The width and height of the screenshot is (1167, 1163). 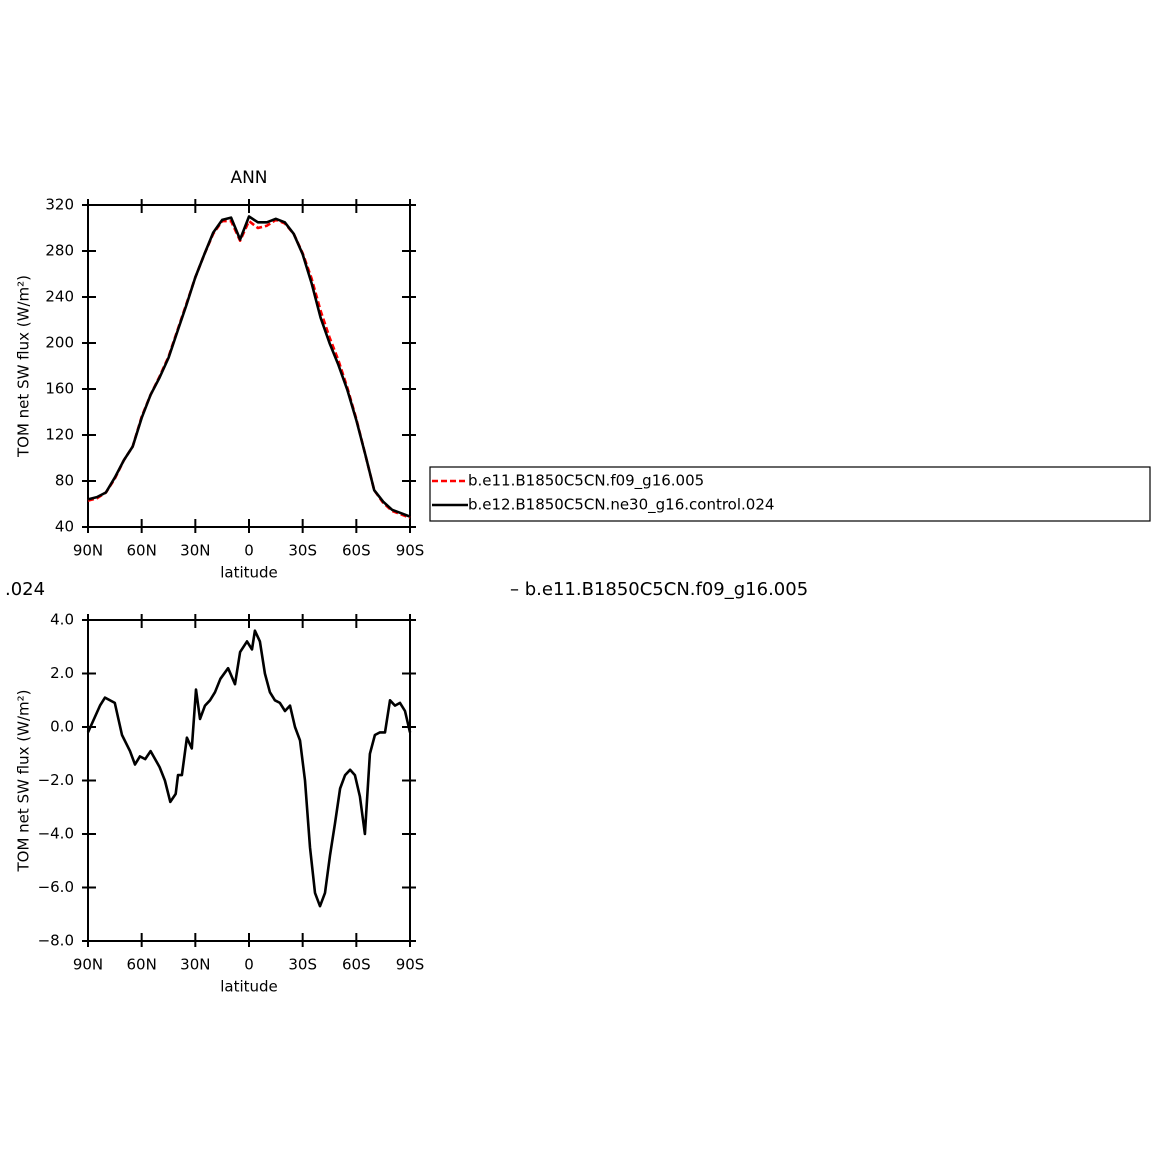 I want to click on legend-box, so click(x=790, y=494).